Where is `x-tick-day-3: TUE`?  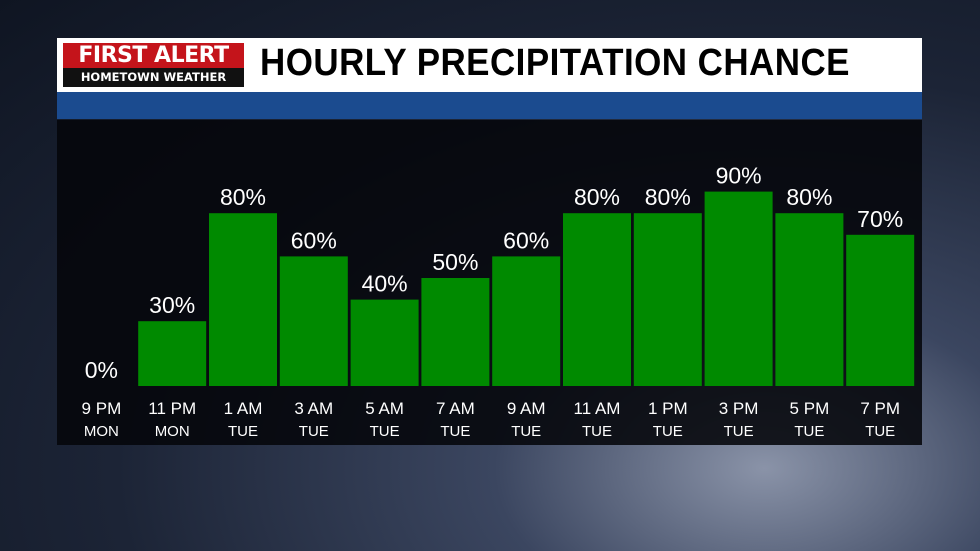
x-tick-day-3: TUE is located at coordinates (314, 431).